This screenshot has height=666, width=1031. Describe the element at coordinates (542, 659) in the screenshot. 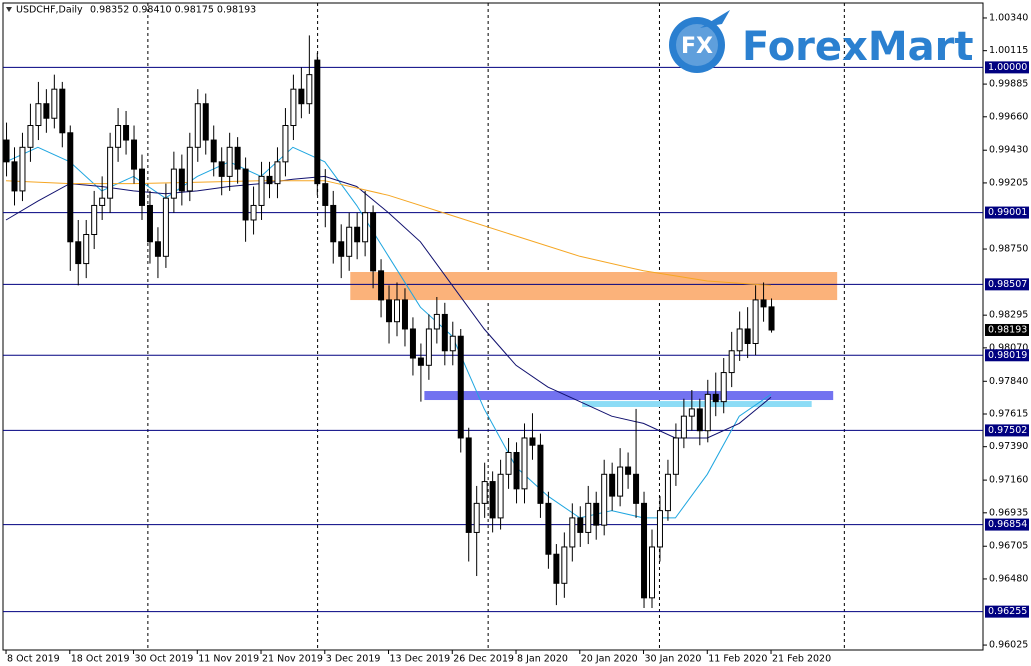

I see `x-tick-label: 8 Jan 2020` at that location.